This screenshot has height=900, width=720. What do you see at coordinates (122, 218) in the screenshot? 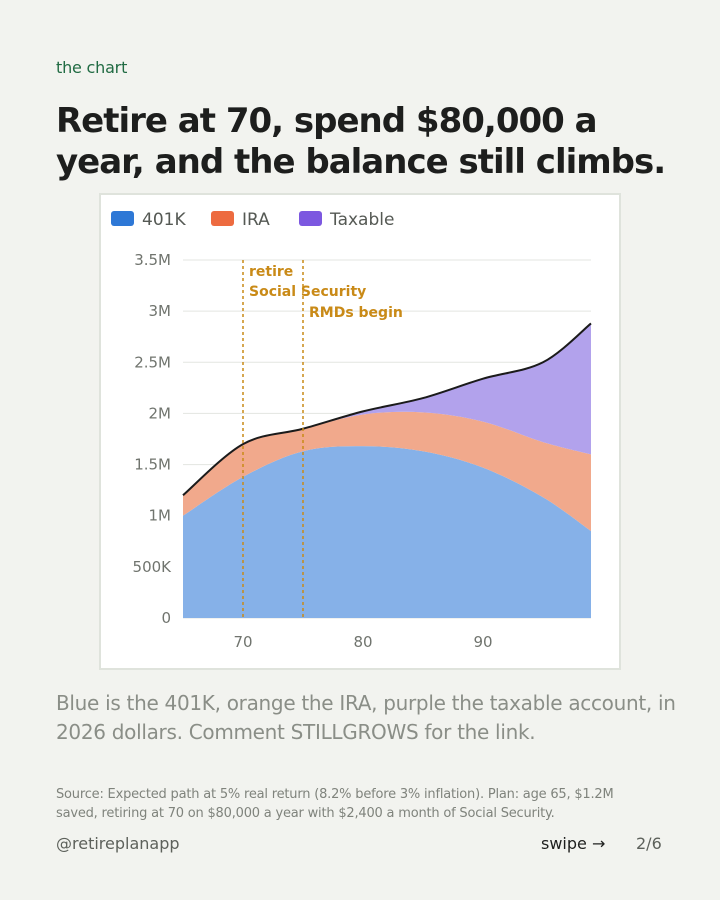
I see `legend-swatch-401k` at bounding box center [122, 218].